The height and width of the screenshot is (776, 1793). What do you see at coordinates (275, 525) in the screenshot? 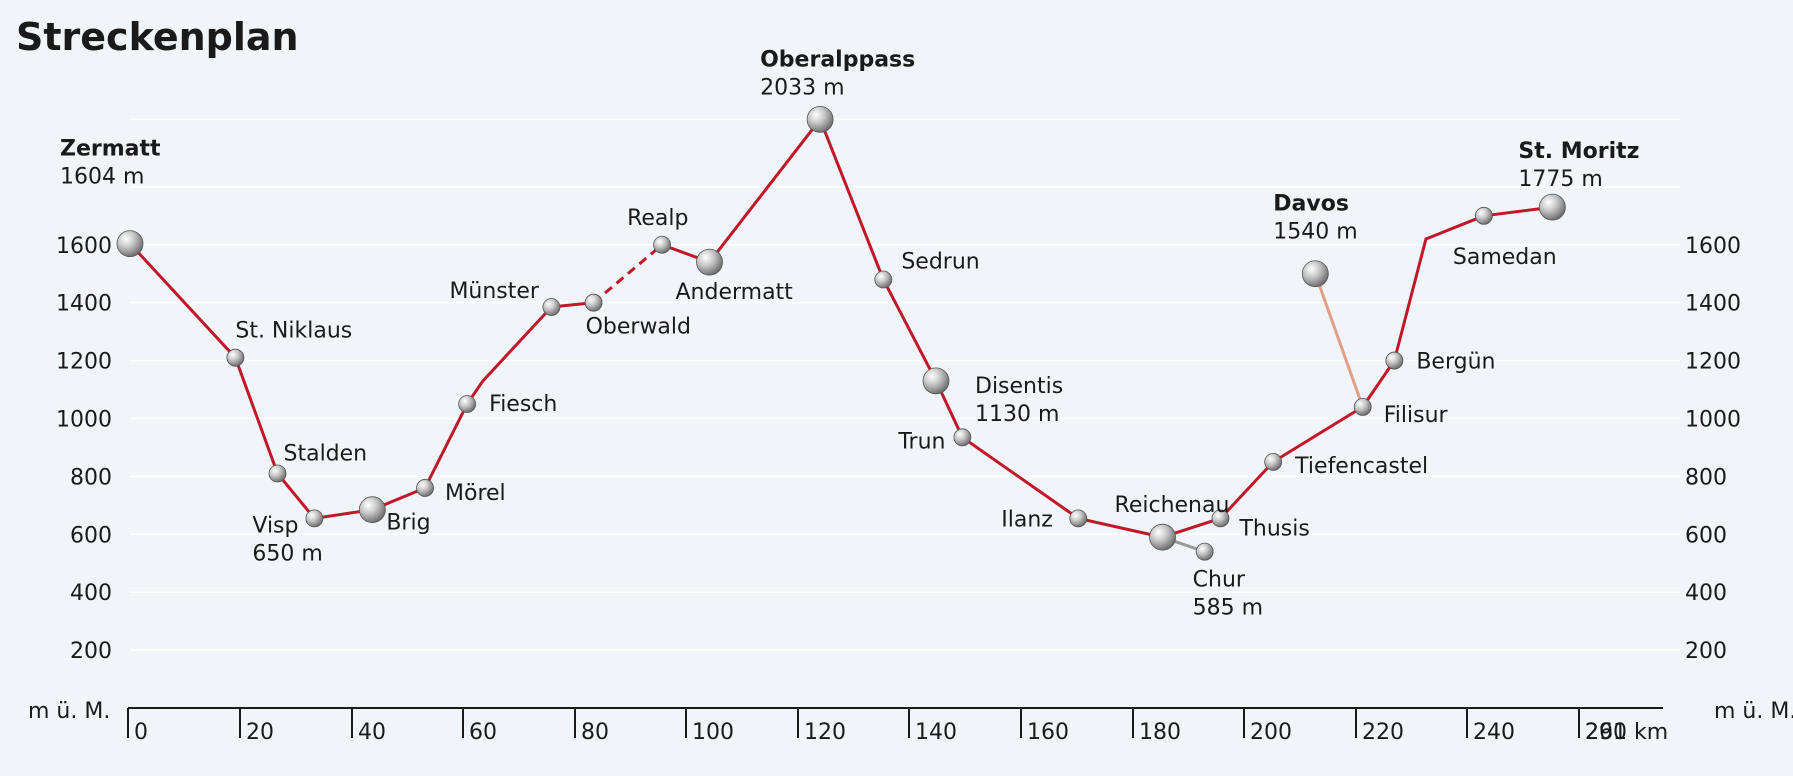
I see `station-label: Visp` at bounding box center [275, 525].